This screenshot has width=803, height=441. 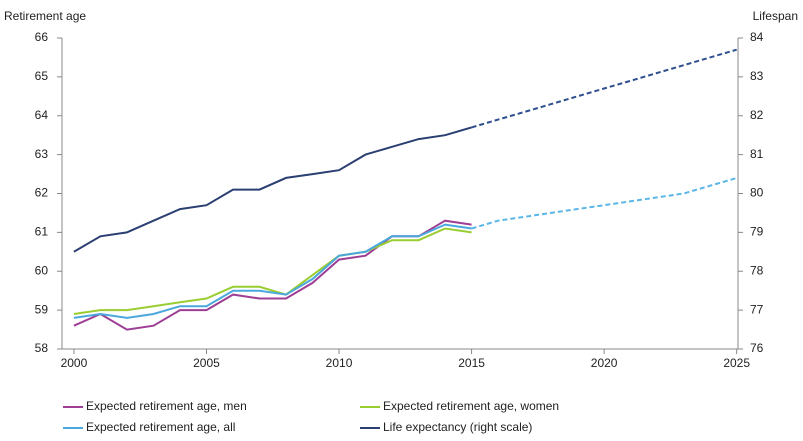 I want to click on y2-tick-label: 81, so click(x=757, y=154).